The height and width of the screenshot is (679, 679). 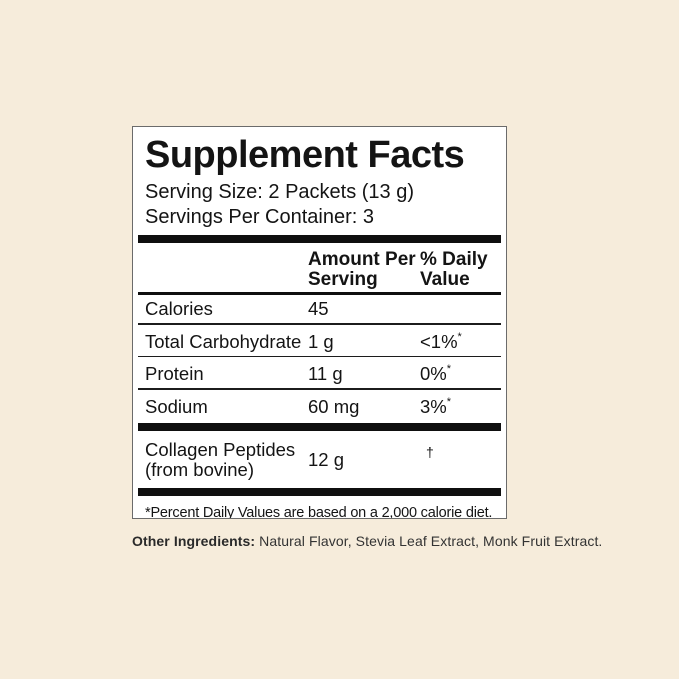 What do you see at coordinates (223, 341) in the screenshot?
I see `nutrient-name: Total Carbohydrate` at bounding box center [223, 341].